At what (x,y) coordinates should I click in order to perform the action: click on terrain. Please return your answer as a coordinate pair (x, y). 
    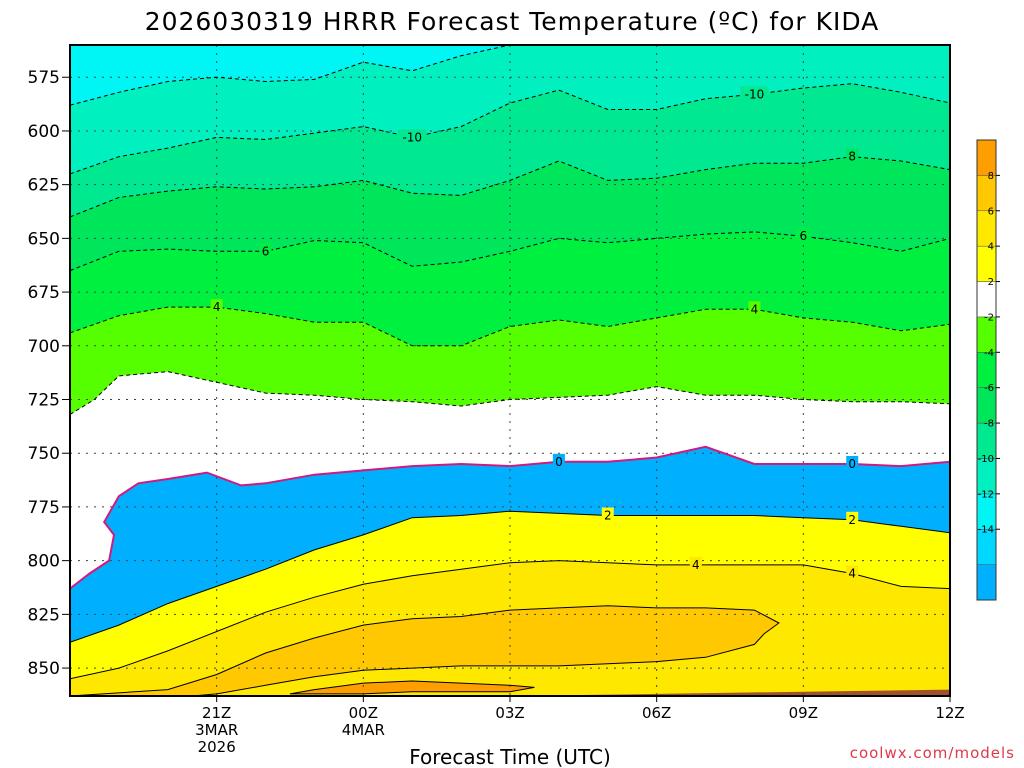
    Looking at the image, I should click on (510, 692).